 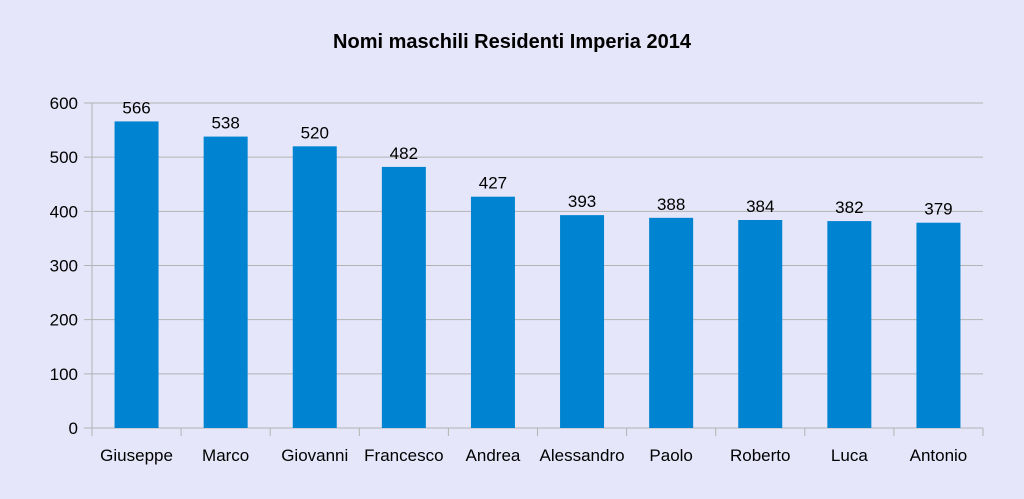 I want to click on data-label: 538, so click(x=225, y=123).